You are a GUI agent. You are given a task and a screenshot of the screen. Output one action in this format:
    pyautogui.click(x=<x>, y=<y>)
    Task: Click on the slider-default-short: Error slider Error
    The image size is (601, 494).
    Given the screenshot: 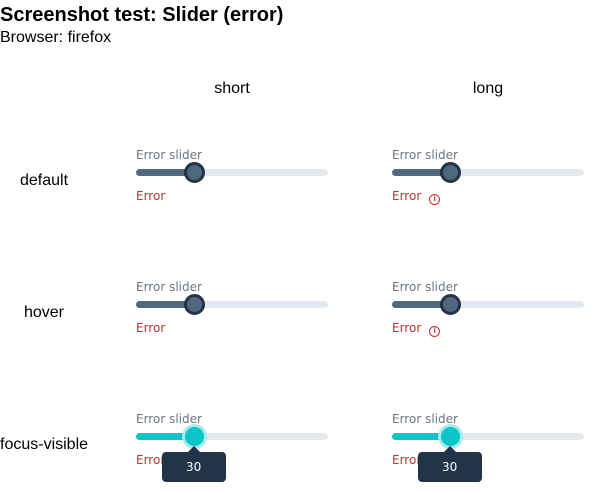 What is the action you would take?
    pyautogui.click(x=232, y=183)
    